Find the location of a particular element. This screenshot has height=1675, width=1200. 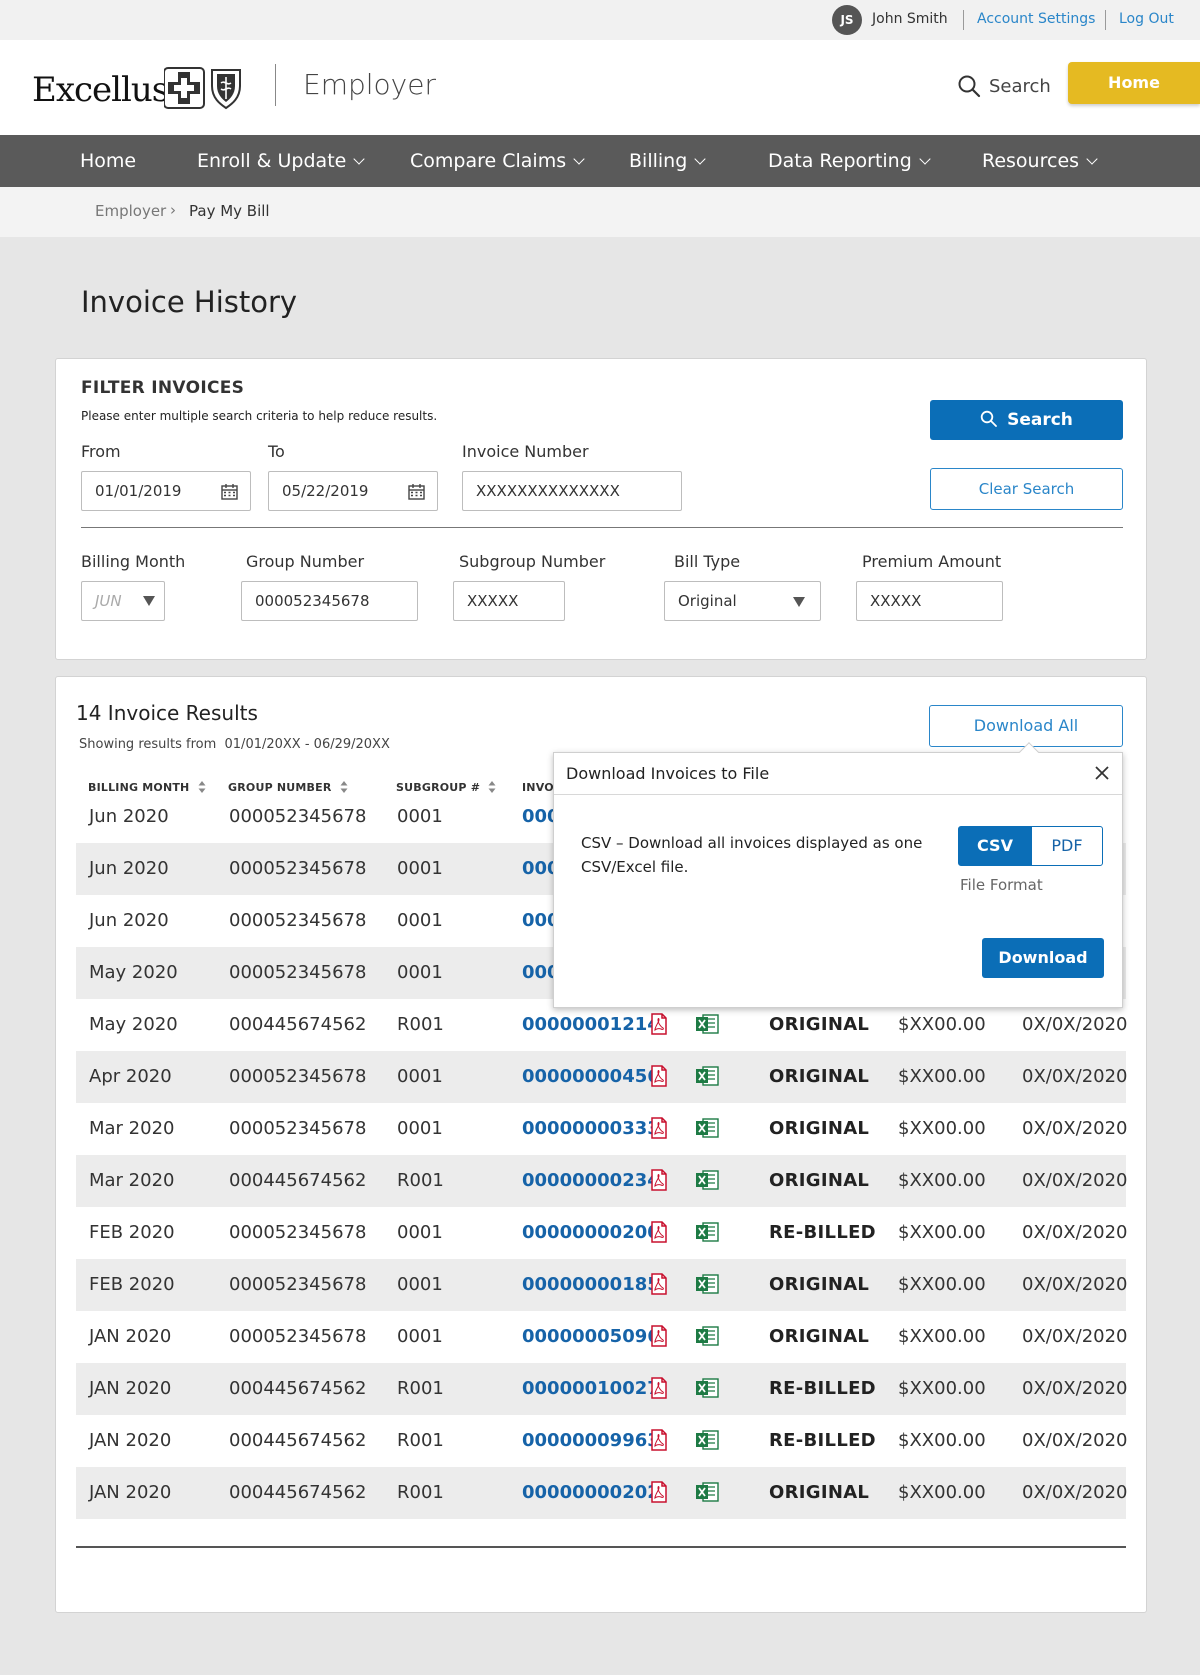

premium-amount-label: Premium Amount is located at coordinates (932, 561).